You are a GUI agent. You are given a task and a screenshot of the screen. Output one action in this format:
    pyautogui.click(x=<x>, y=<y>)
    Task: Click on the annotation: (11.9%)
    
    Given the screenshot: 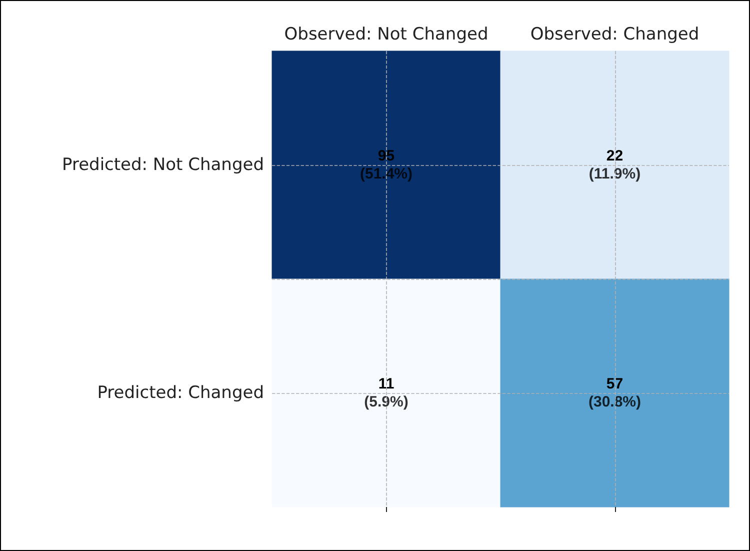 What is the action you would take?
    pyautogui.click(x=614, y=174)
    